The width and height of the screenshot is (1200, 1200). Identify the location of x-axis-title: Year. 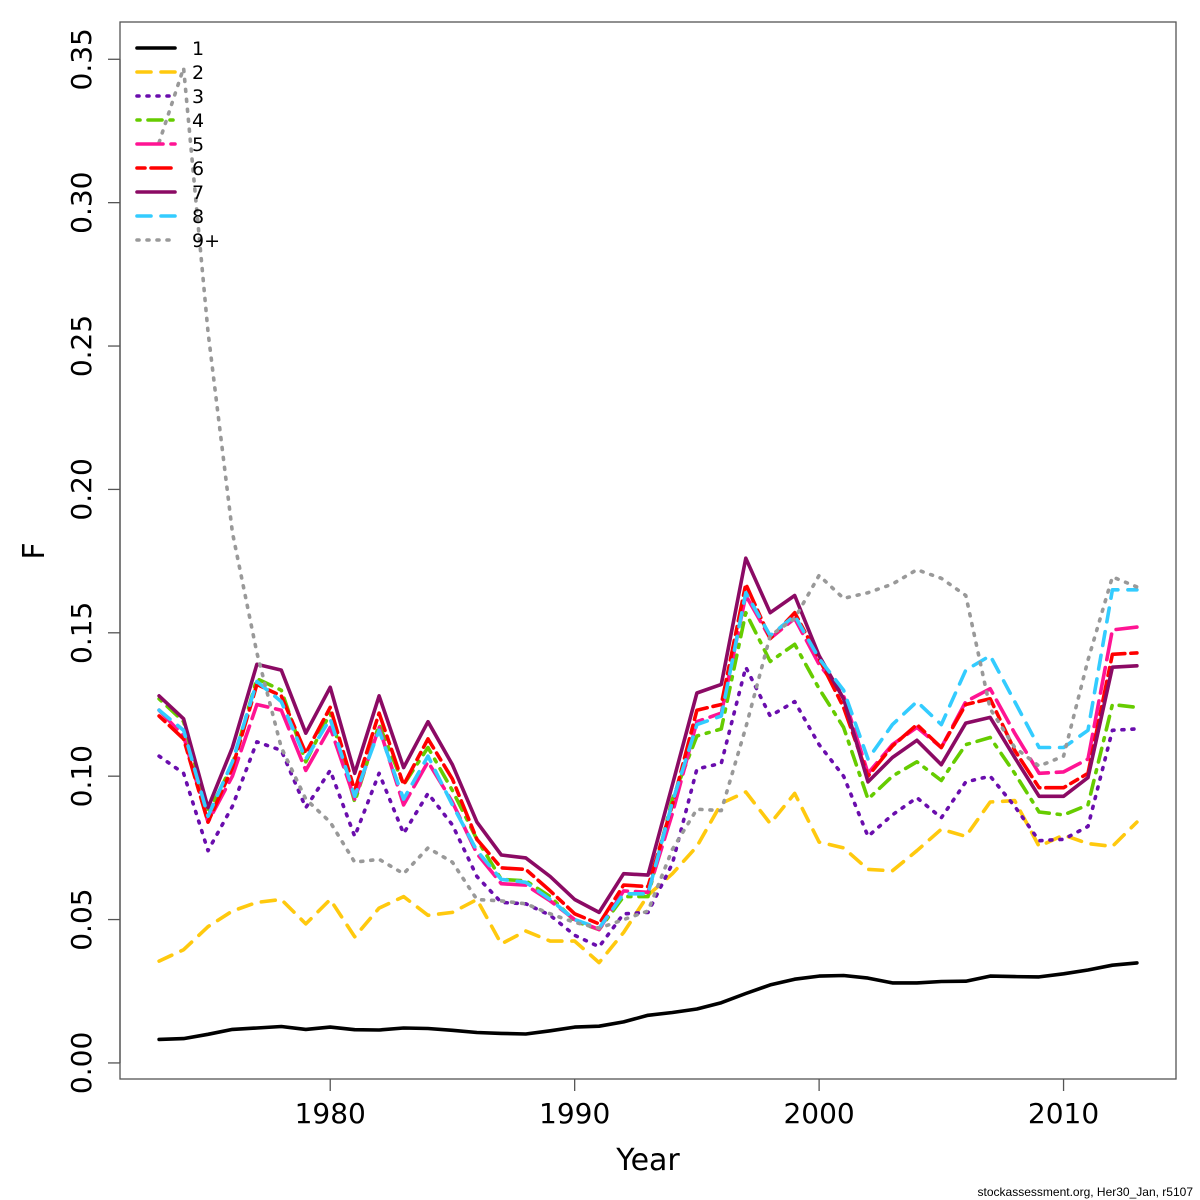
(647, 1160).